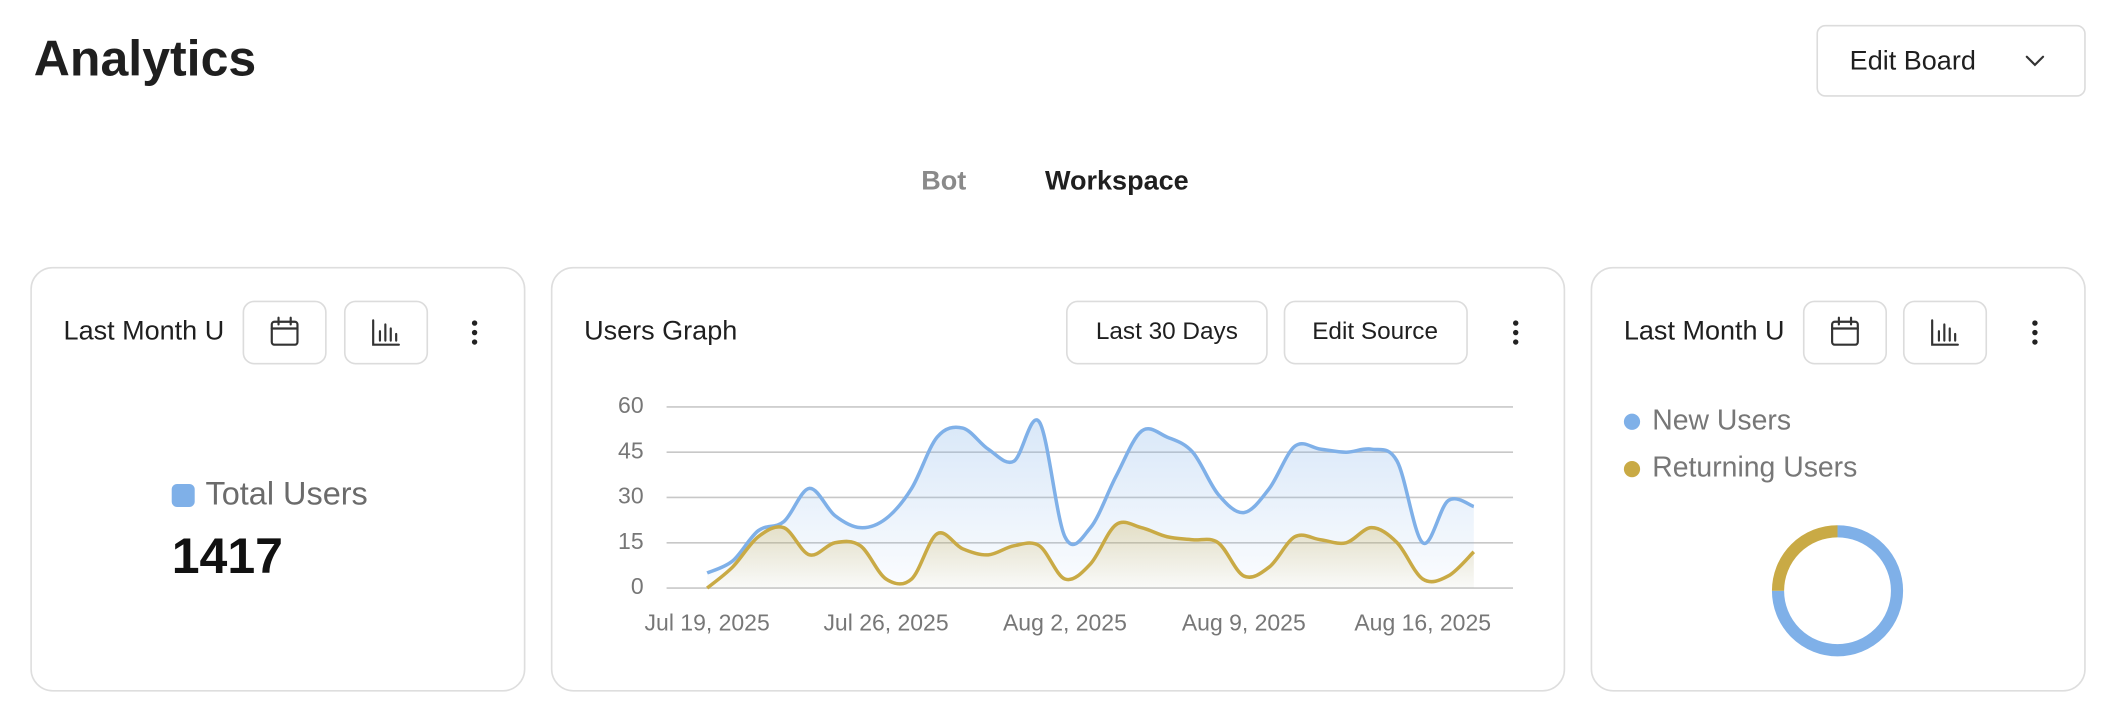  Describe the element at coordinates (2035, 61) in the screenshot. I see `chevron-icon` at that location.